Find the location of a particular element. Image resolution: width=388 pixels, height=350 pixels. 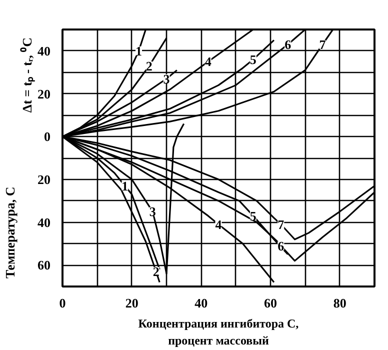

text: Температура, С is located at coordinates (10, 232).